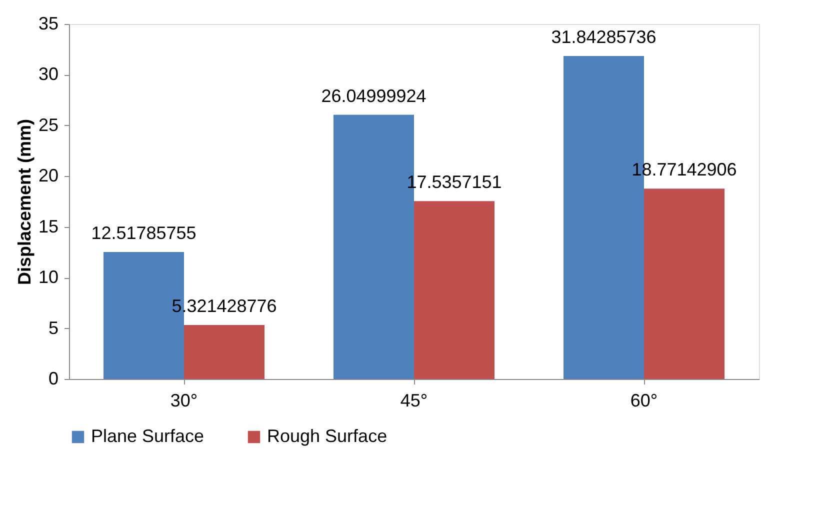 The width and height of the screenshot is (820, 527). I want to click on y-tick-label: 20, so click(48, 176).